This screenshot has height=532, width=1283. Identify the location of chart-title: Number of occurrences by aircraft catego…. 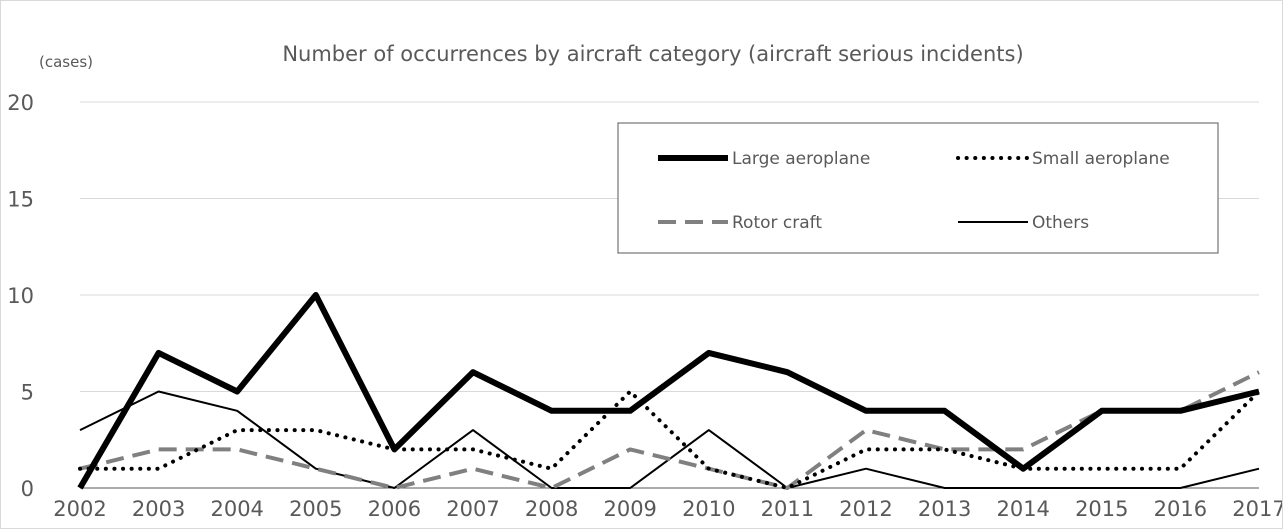
(652, 54).